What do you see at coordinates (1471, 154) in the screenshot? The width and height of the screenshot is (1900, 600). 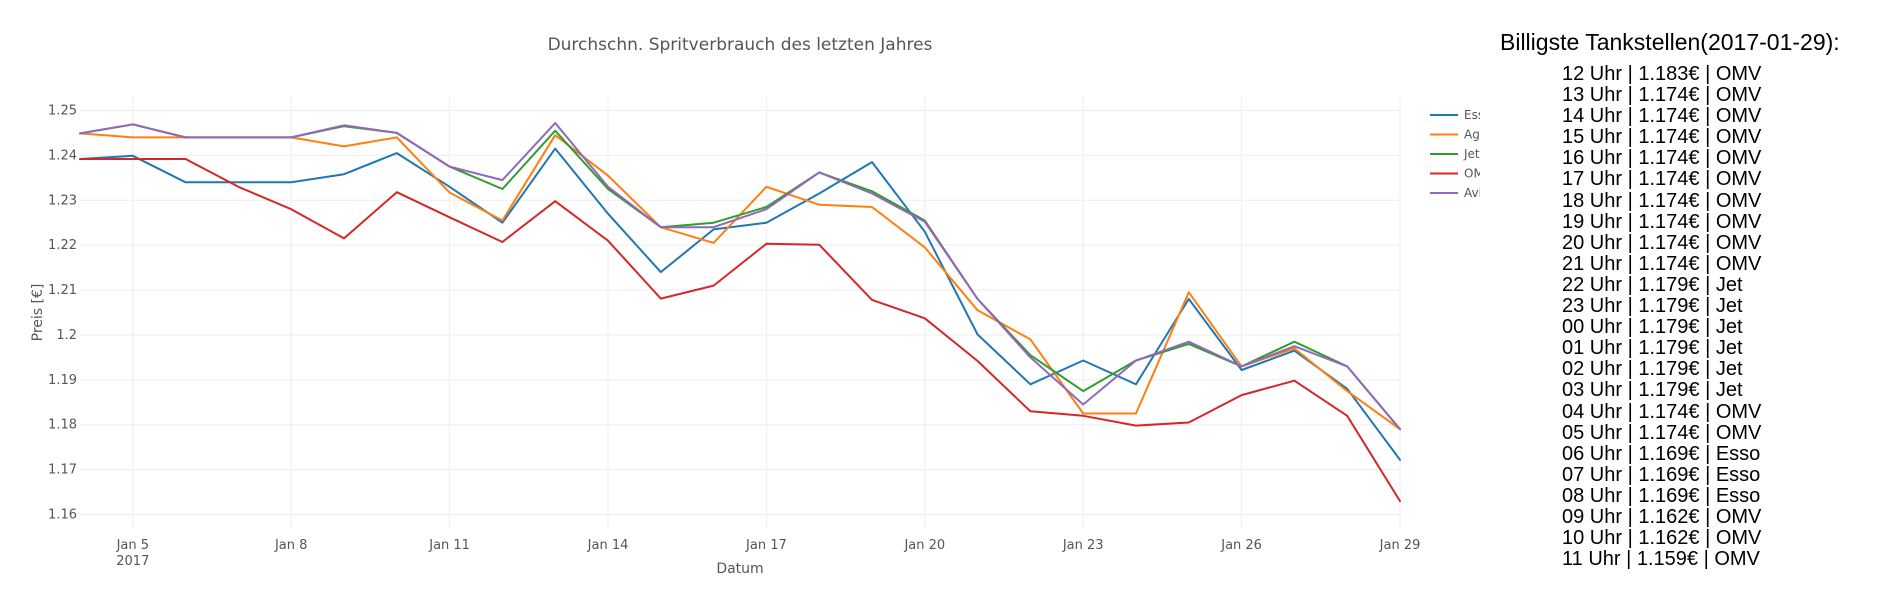 I see `legend-label-jet: Jet` at bounding box center [1471, 154].